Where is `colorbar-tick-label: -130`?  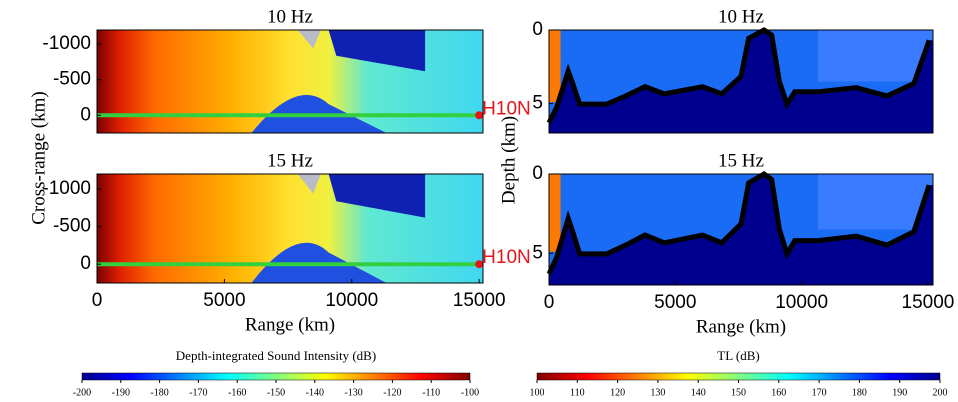 colorbar-tick-label: -130 is located at coordinates (353, 392).